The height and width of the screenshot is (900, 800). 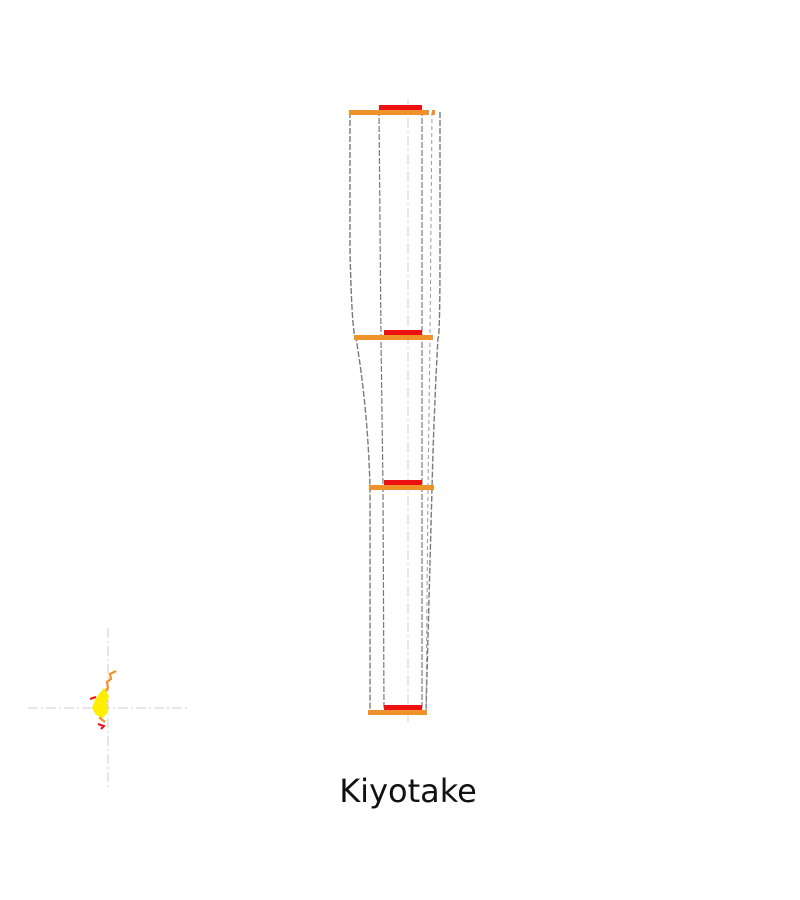 I want to click on kiyotake-section-glyph, so click(x=109, y=709).